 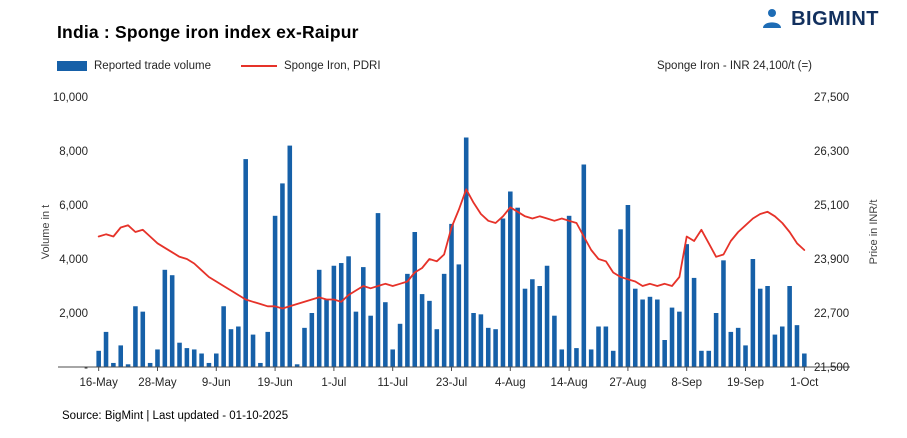 What do you see at coordinates (831, 152) in the screenshot?
I see `svg-text: 26,300` at bounding box center [831, 152].